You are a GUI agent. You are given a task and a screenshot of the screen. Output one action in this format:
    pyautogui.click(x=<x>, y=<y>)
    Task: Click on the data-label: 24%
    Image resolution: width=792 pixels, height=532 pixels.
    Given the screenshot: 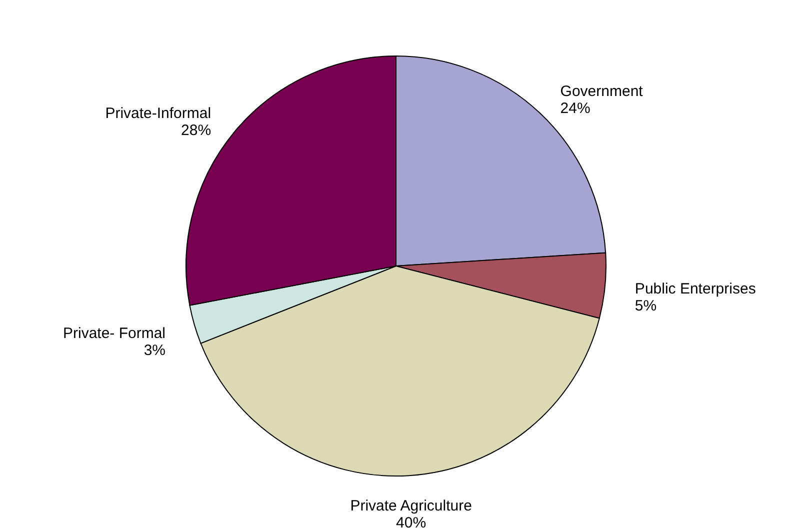 What is the action you would take?
    pyautogui.click(x=575, y=109)
    